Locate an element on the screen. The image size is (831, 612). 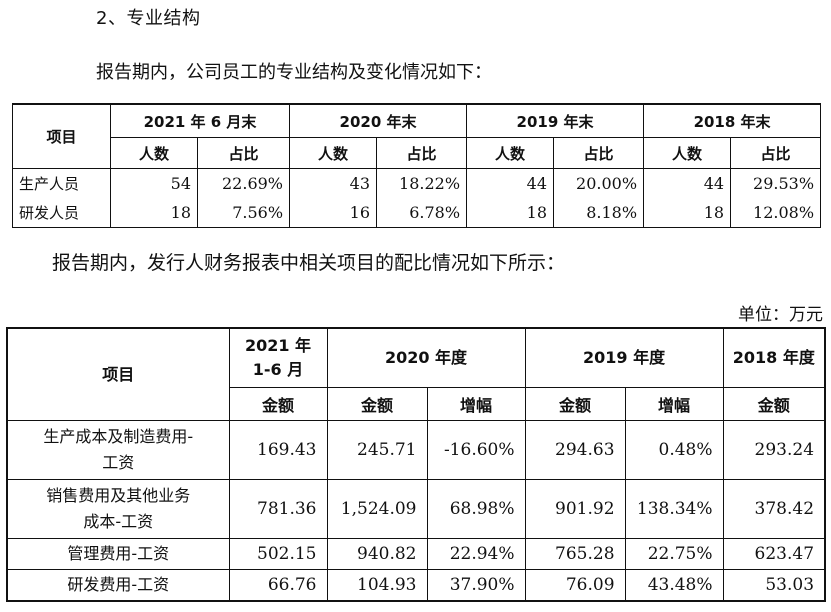
row-label-line1: 销售费用及其他业务 is located at coordinates (118, 495).